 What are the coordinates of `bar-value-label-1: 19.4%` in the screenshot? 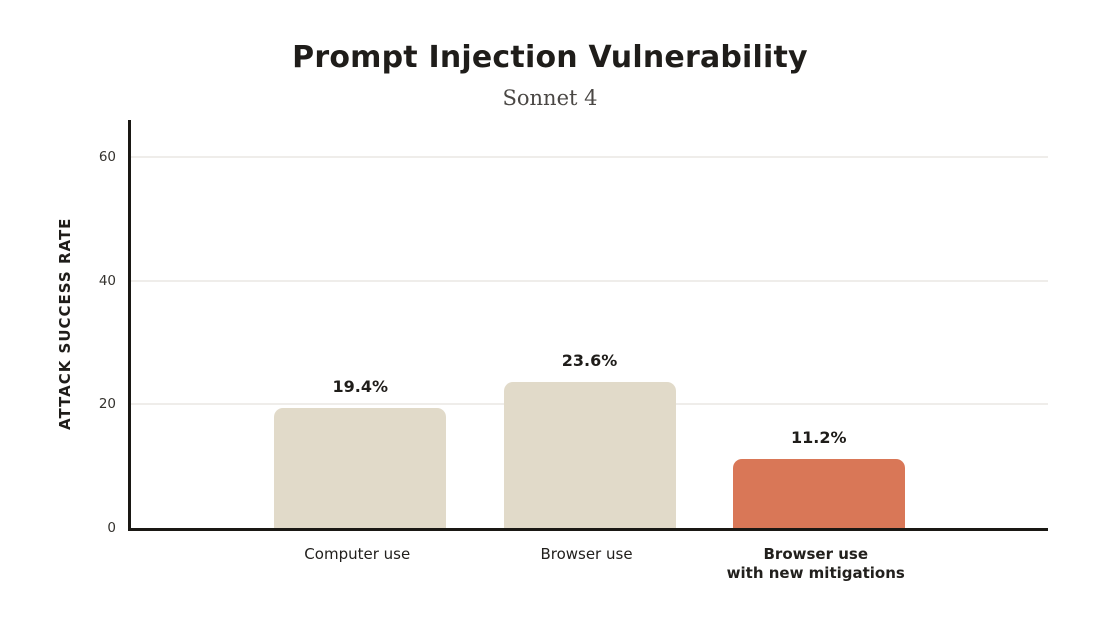 It's located at (360, 387).